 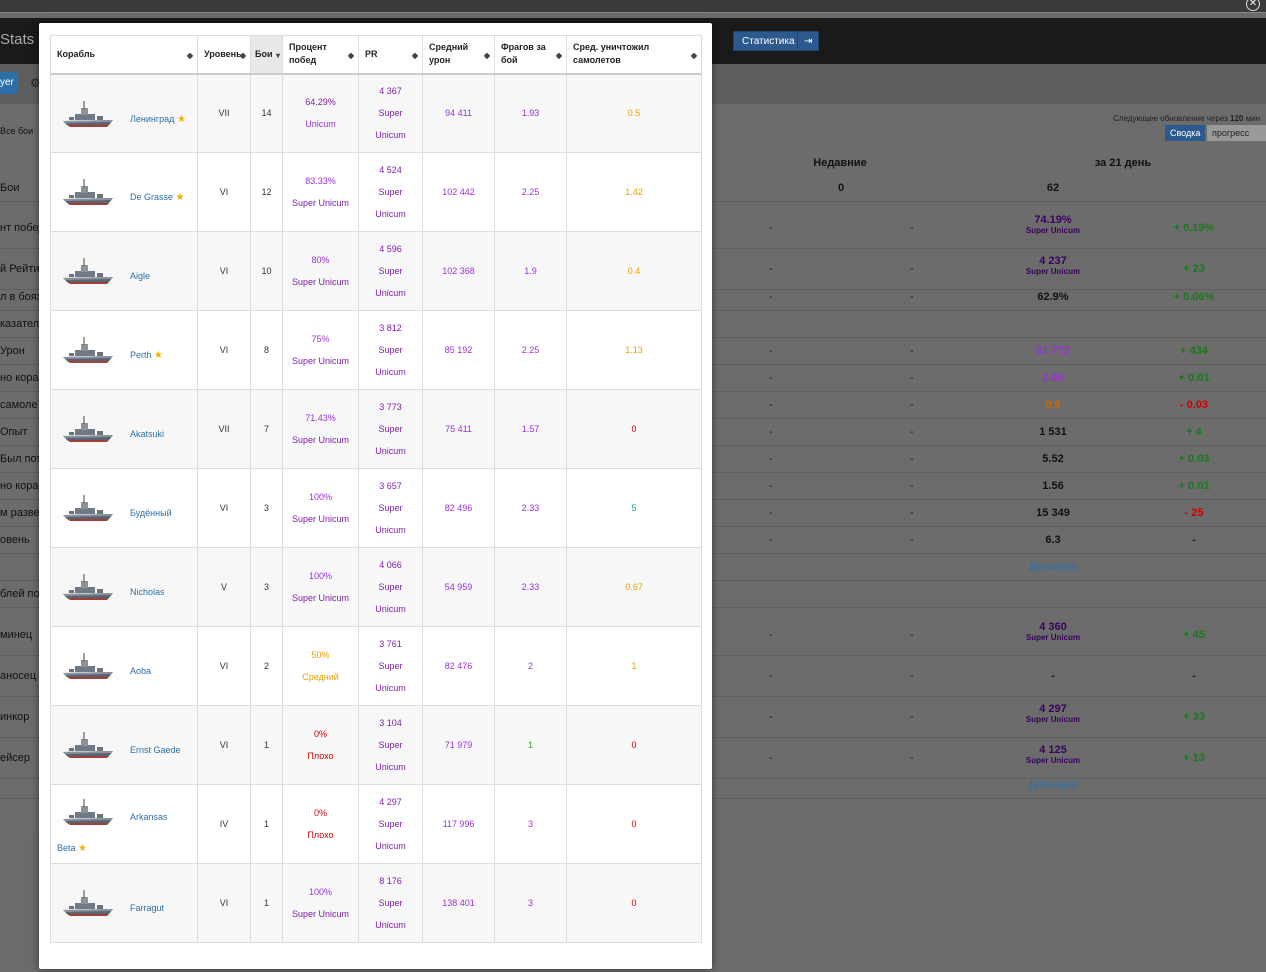 What do you see at coordinates (458, 113) in the screenshot?
I see `damage-cell: 94 411` at bounding box center [458, 113].